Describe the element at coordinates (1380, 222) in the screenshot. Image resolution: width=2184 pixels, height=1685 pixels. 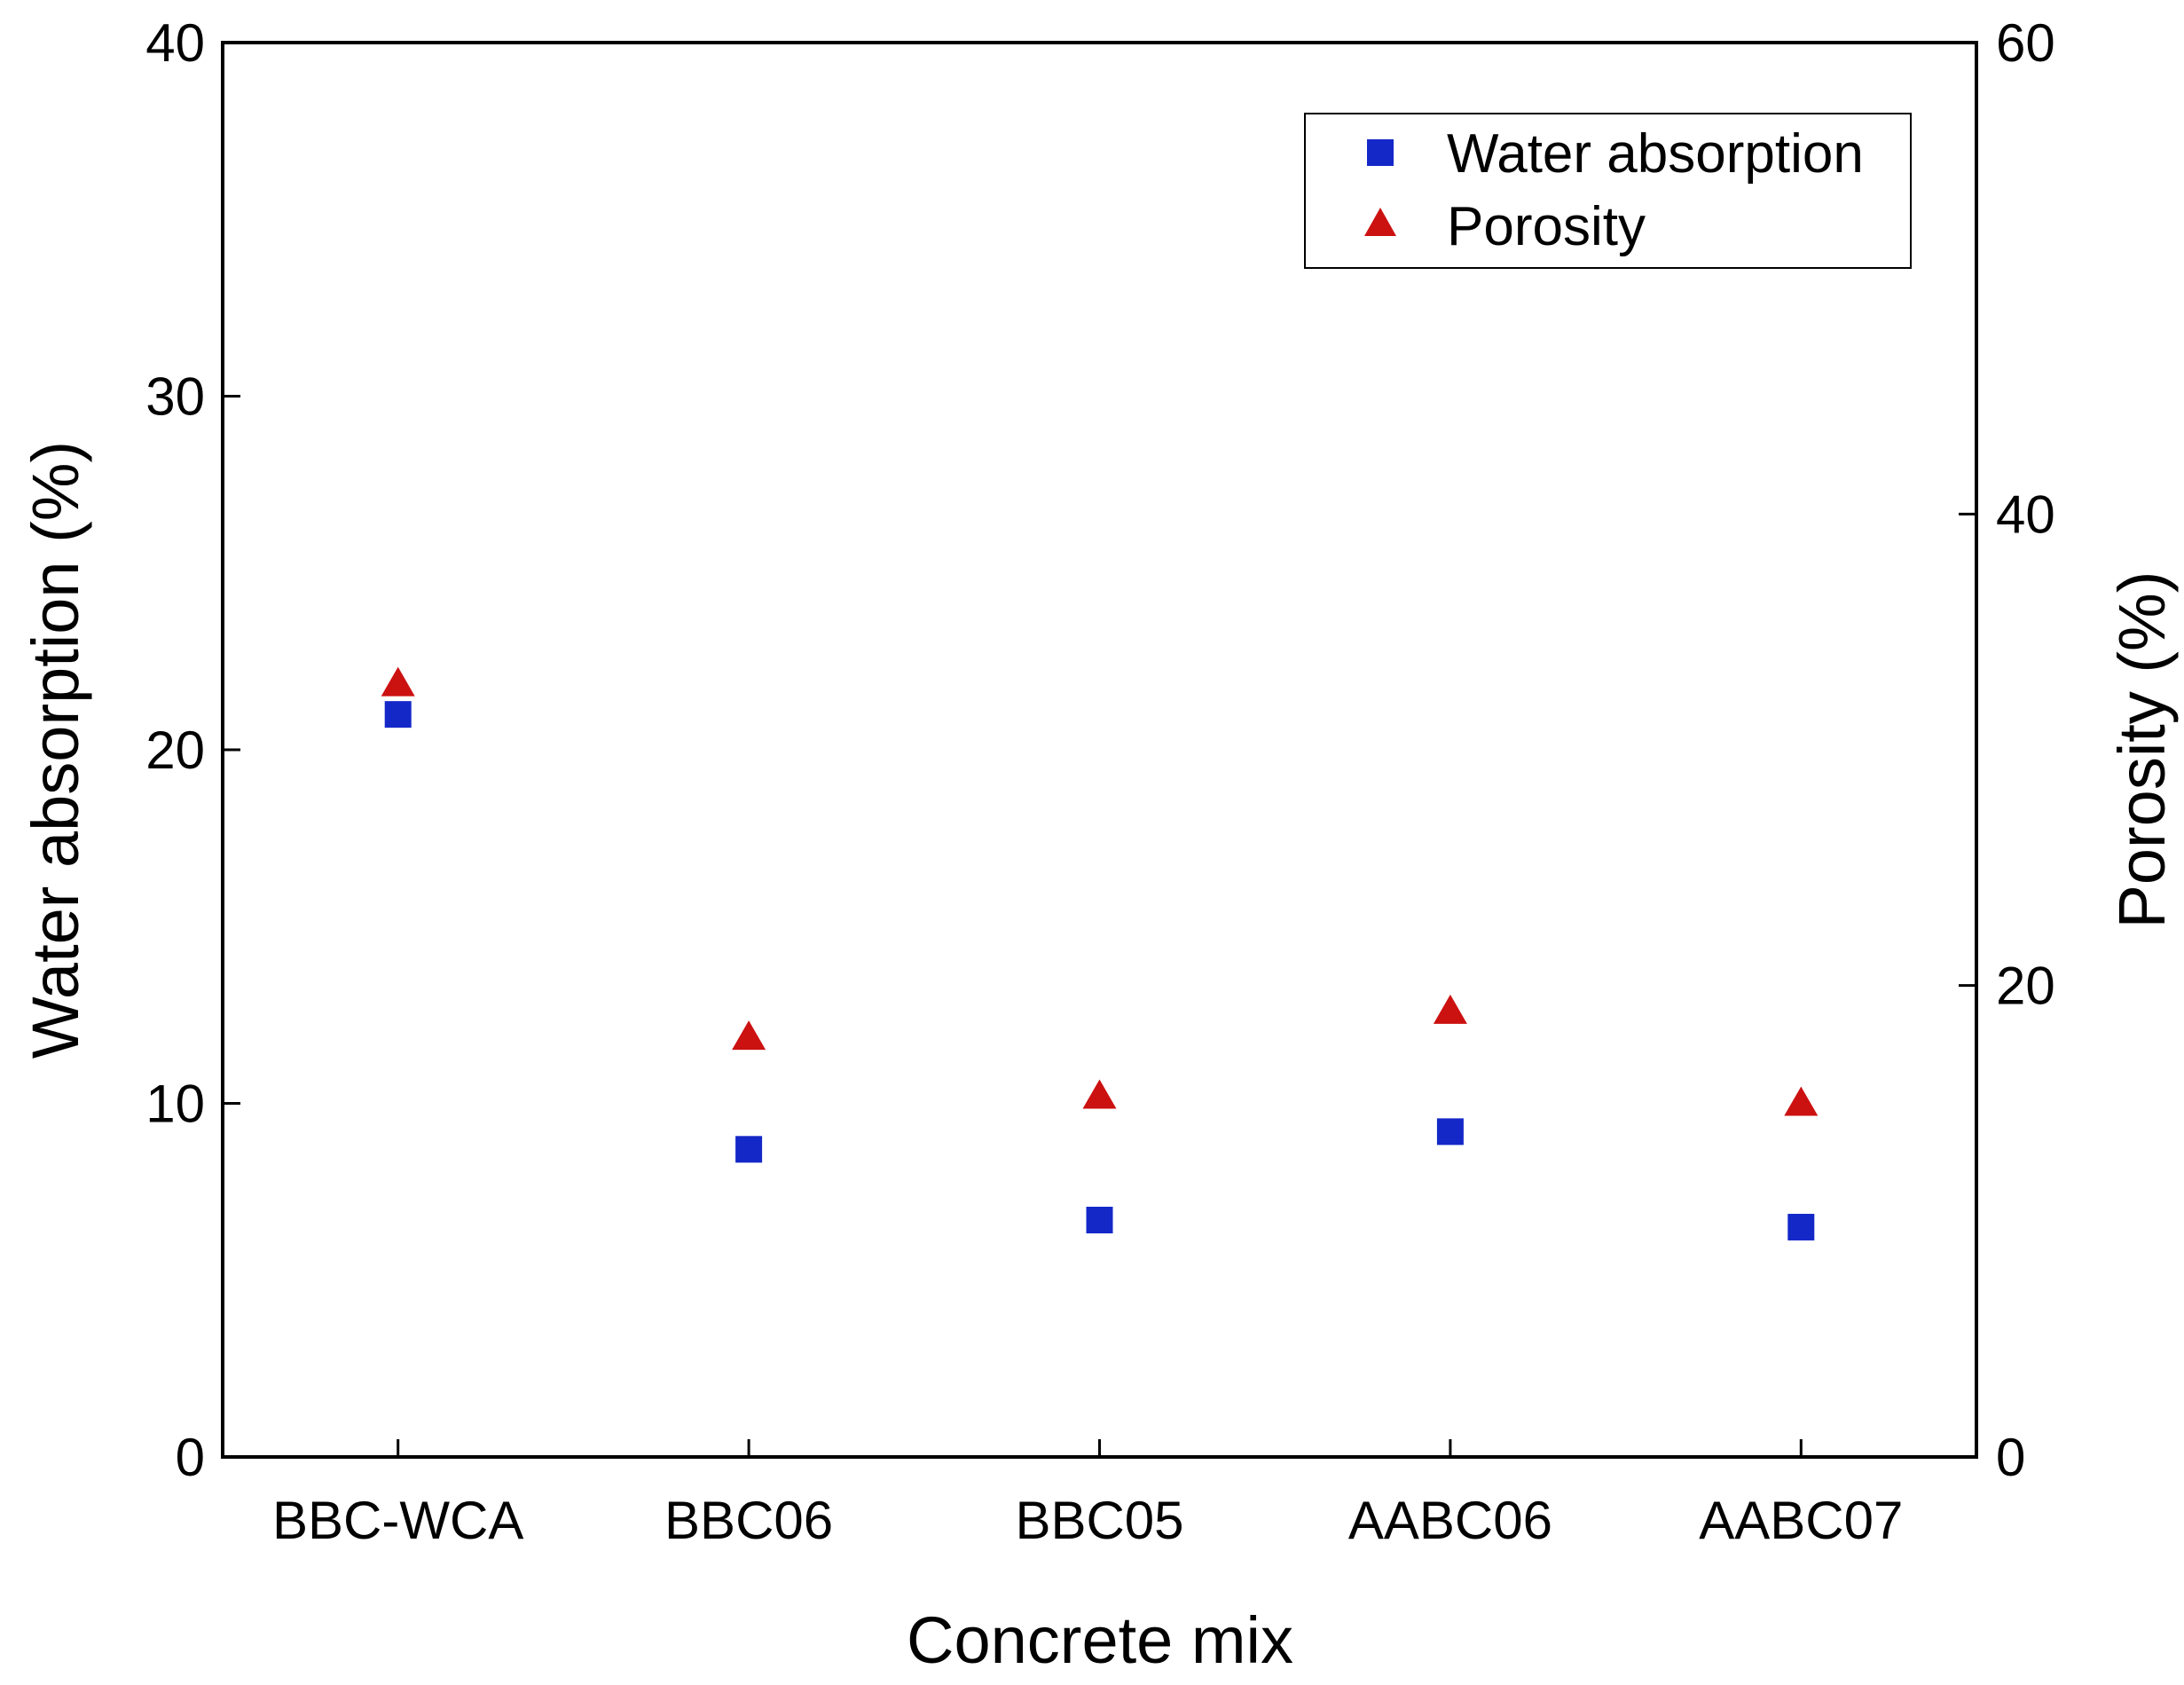
I see `legend-marker-porosity` at that location.